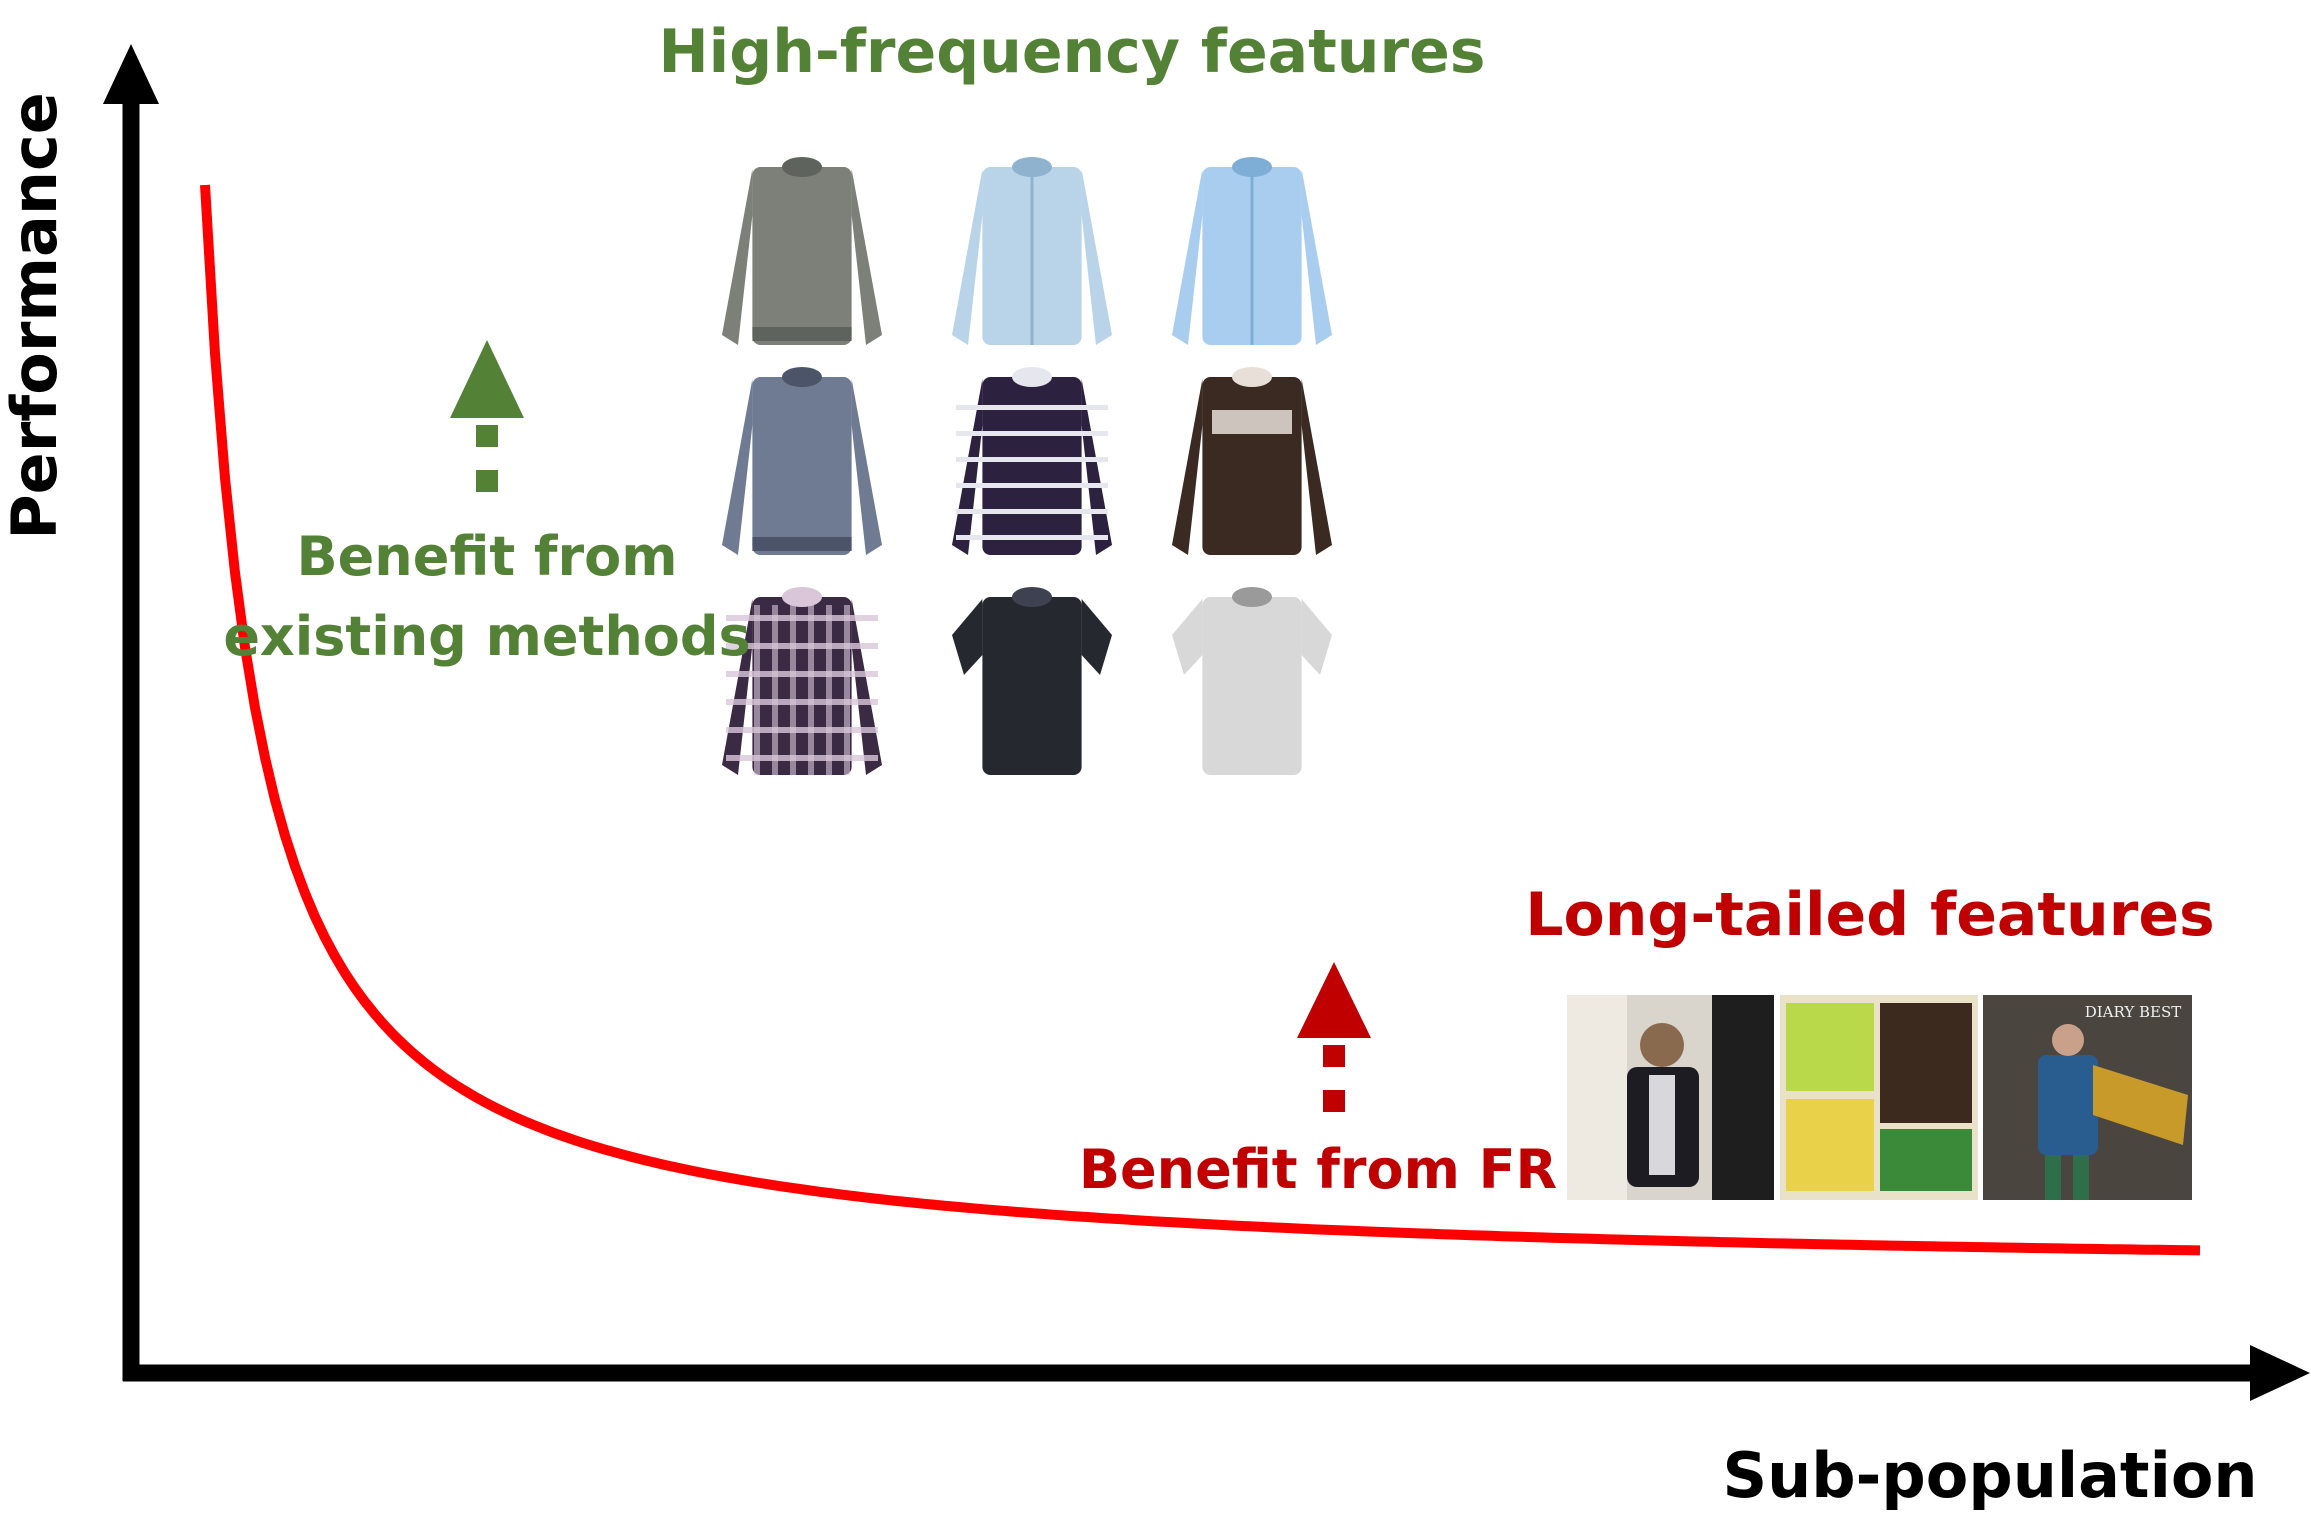 The width and height of the screenshot is (2311, 1531). Describe the element at coordinates (1252, 461) in the screenshot. I see `thumbnail-brown-graphic-tee` at that location.